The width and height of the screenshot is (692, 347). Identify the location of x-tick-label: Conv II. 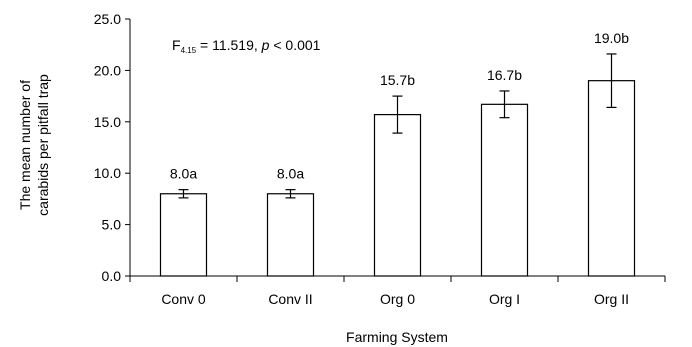
(290, 299).